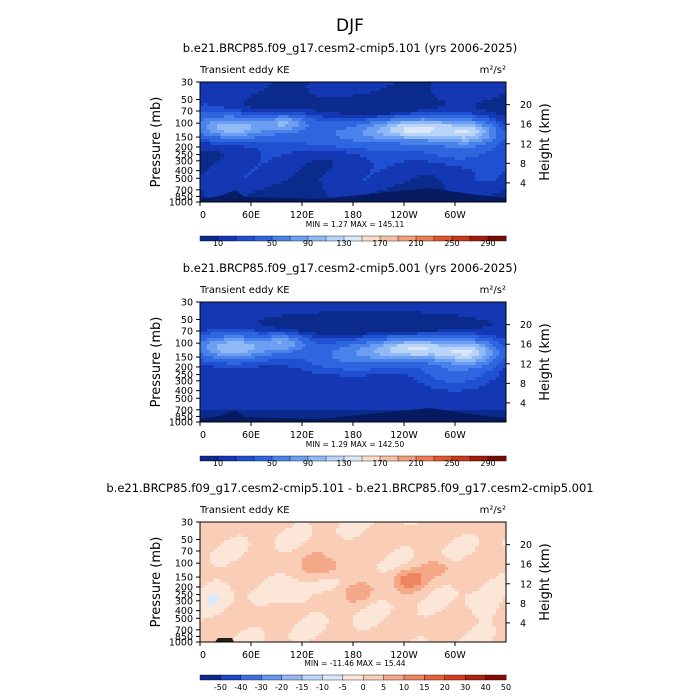 The image size is (700, 700). What do you see at coordinates (218, 243) in the screenshot?
I see `colorbar-label: 10` at bounding box center [218, 243].